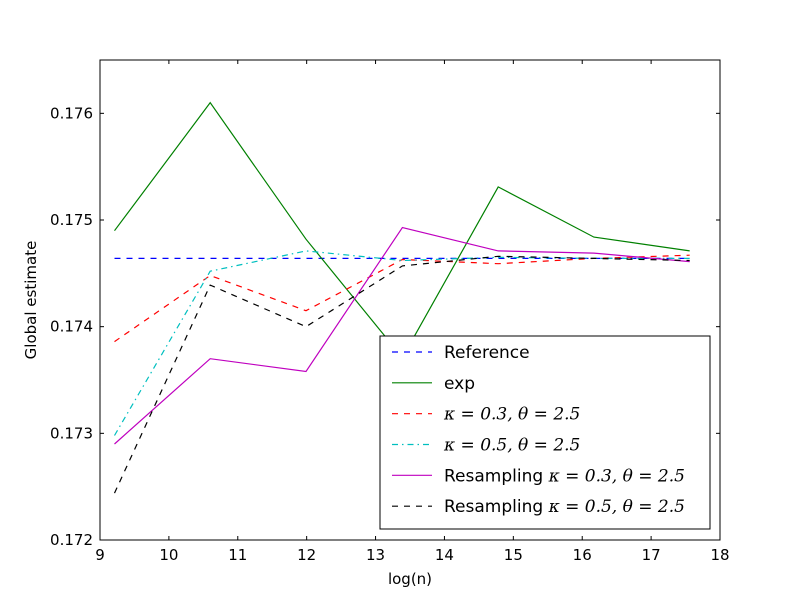  Describe the element at coordinates (410, 579) in the screenshot. I see `x-axis-label: log(n)` at that location.